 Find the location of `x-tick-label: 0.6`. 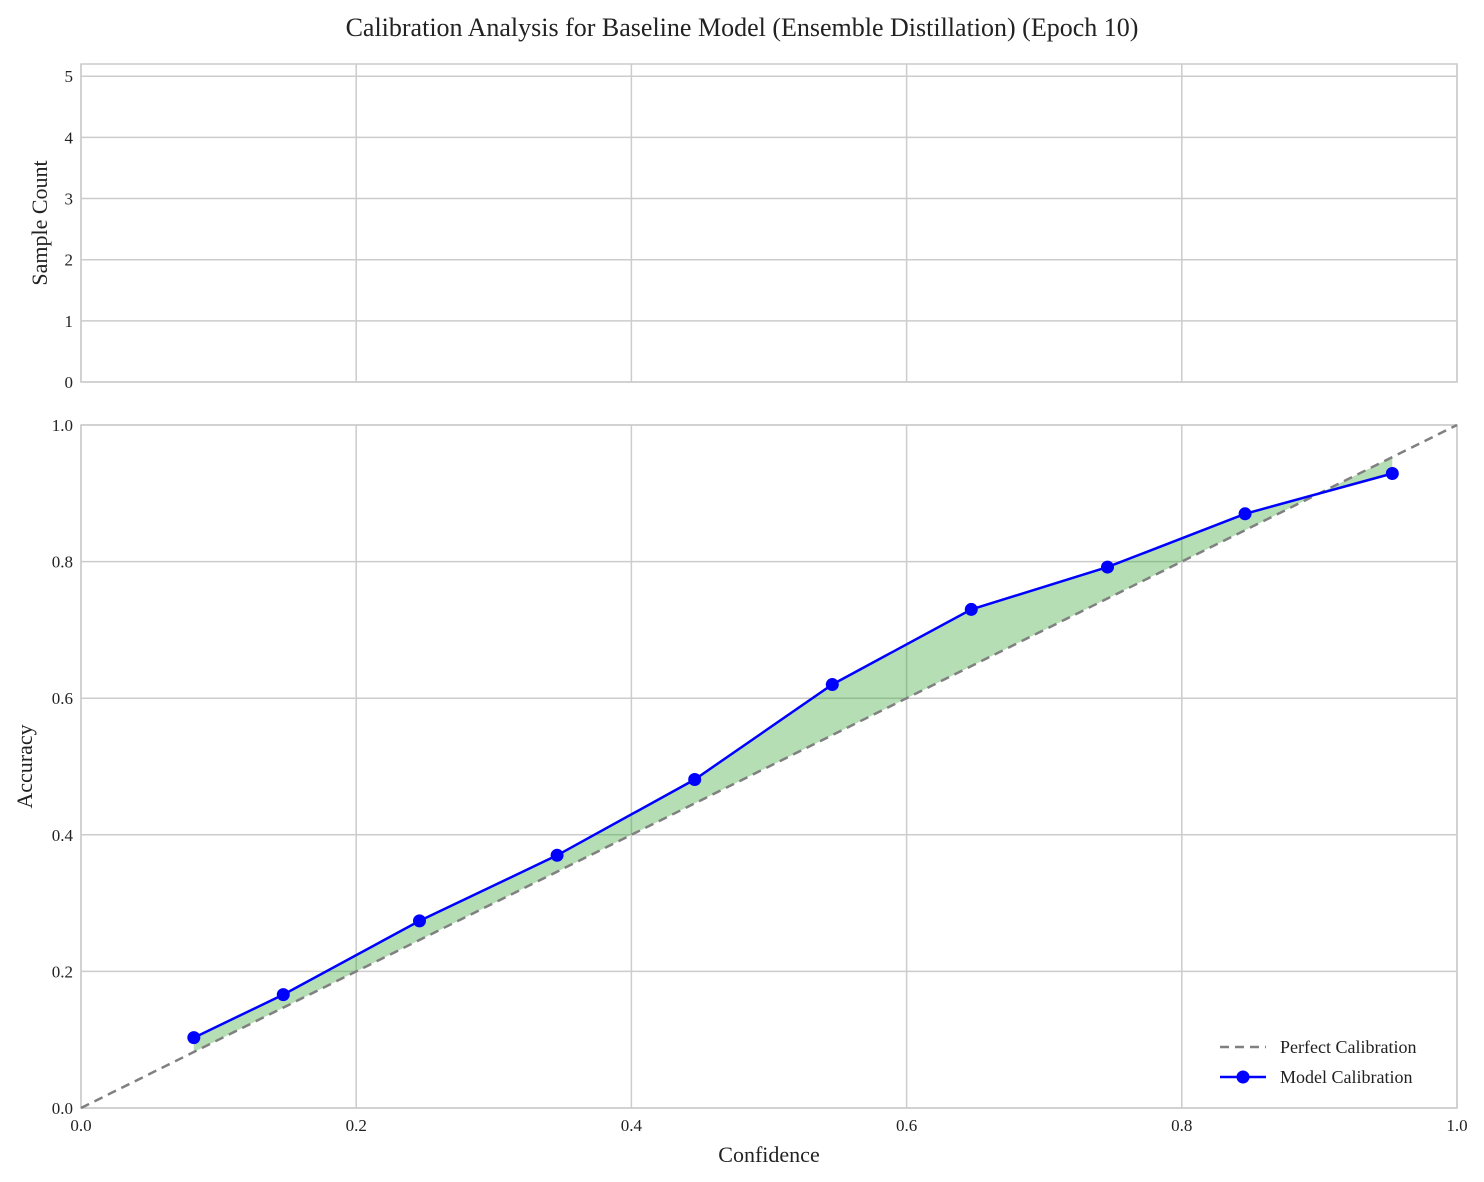

x-tick-label: 0.6 is located at coordinates (906, 1125).